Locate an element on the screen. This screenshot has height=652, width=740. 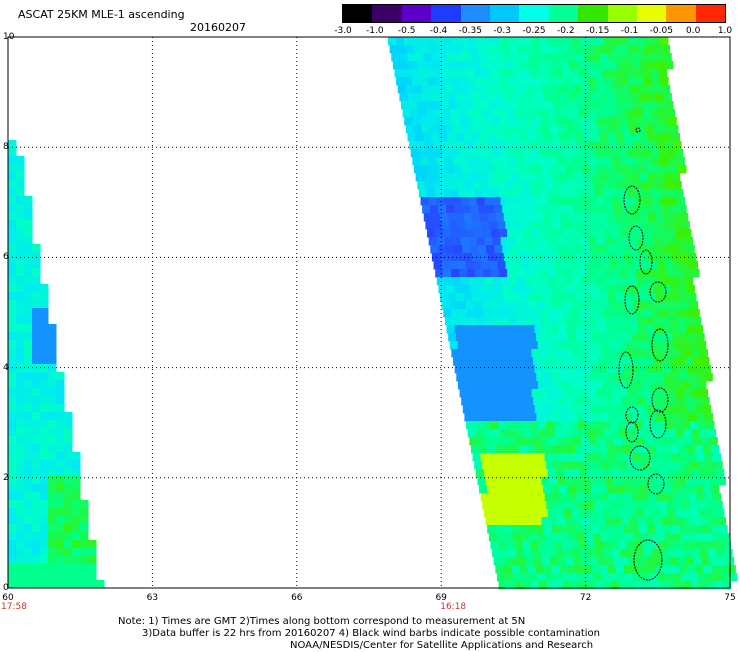
colorbar-label: -1.0 is located at coordinates (375, 31).